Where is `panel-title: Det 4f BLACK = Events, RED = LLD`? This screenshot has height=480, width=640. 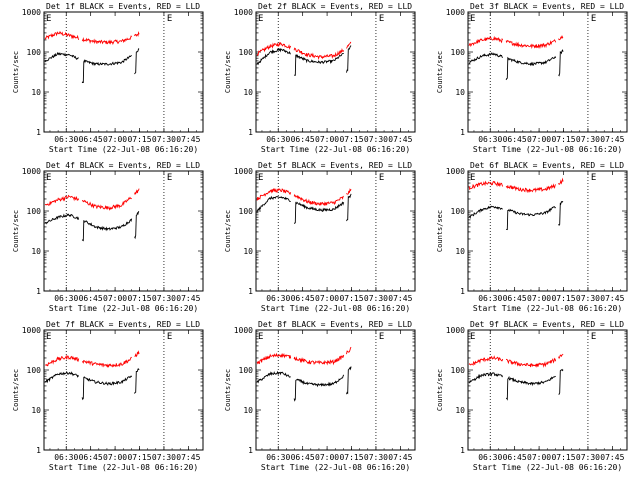 panel-title: Det 4f BLACK = Events, RED = LLD is located at coordinates (123, 165).